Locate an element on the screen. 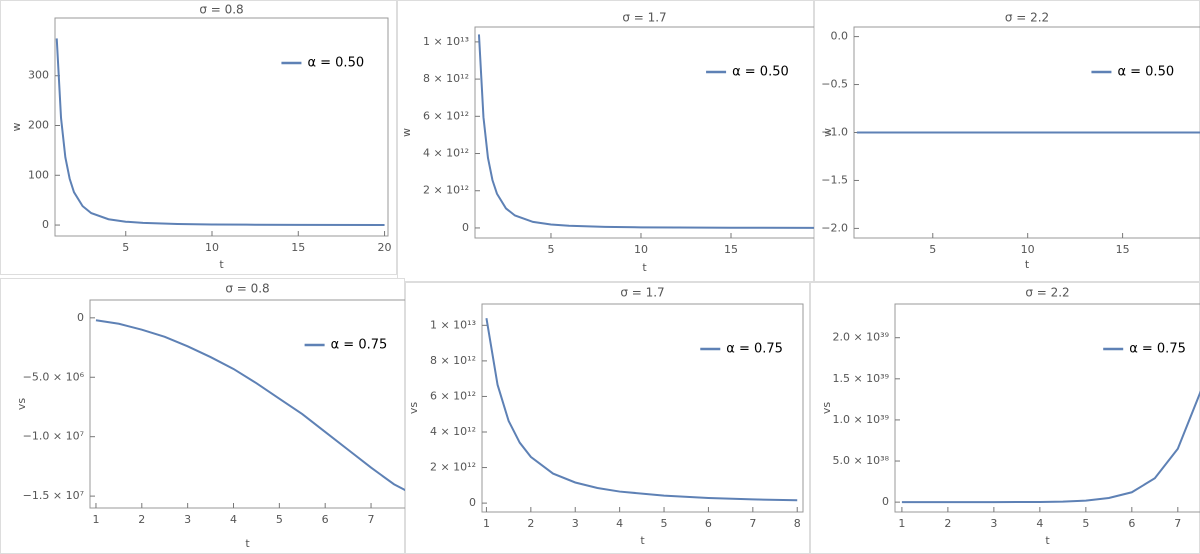 The image size is (1200, 554). y-tick-label: −1.5 × 10⁷ is located at coordinates (53, 495).